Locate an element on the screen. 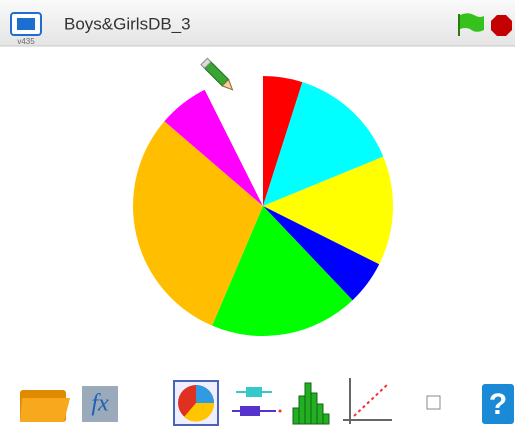  fullscreen-button is located at coordinates (26, 24).